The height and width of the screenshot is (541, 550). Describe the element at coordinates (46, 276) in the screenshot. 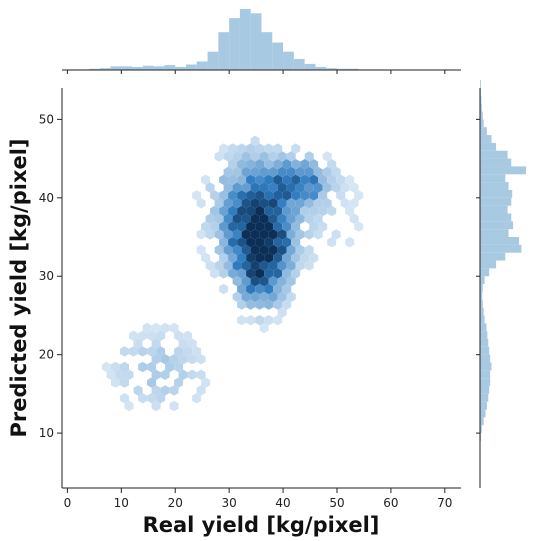

I see `y-tick-label: 30` at that location.